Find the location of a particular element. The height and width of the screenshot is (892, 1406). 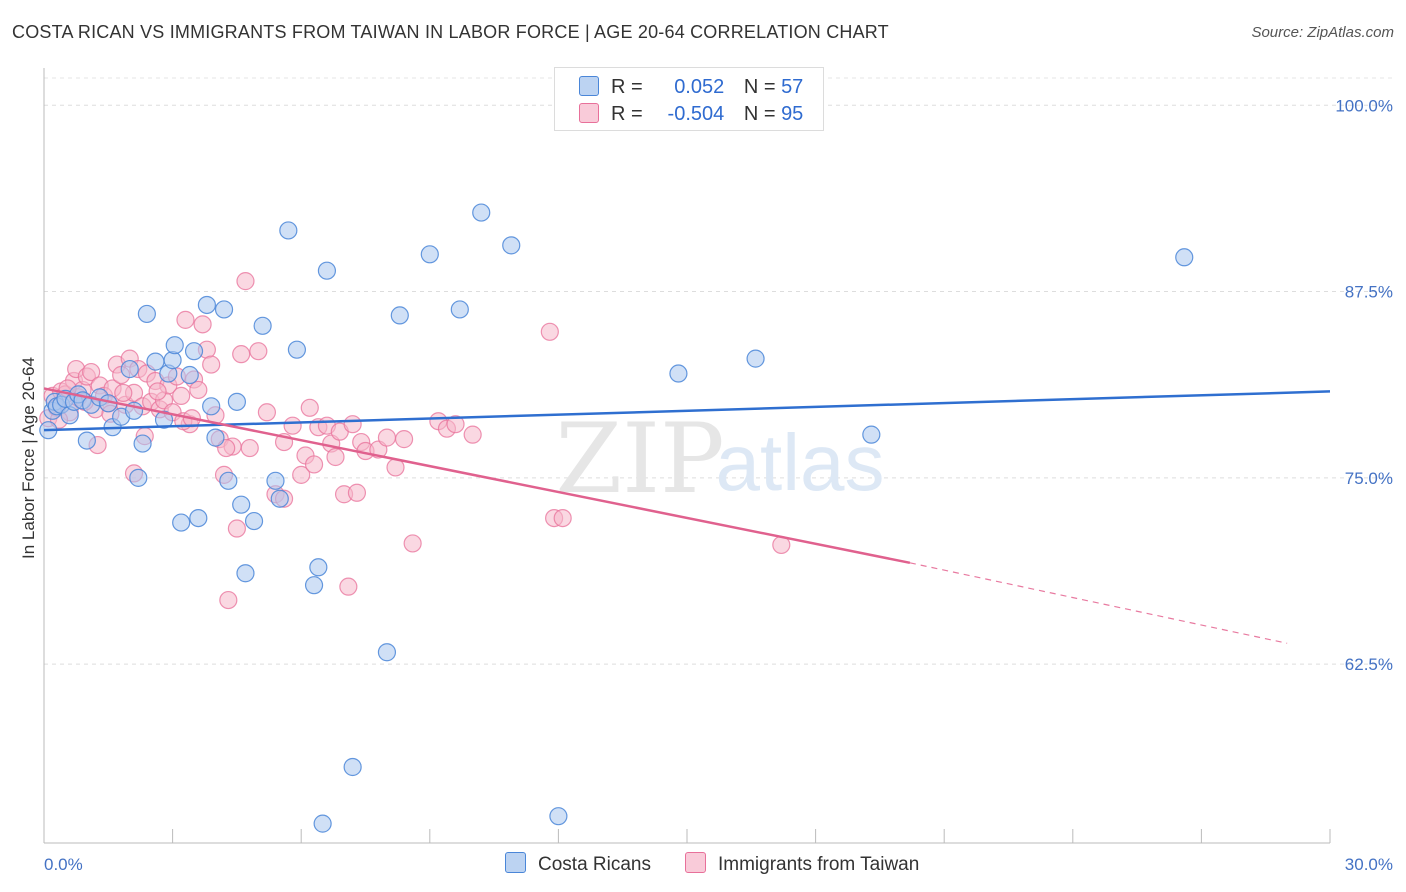

watermark-atlas: atlas is located at coordinates (800, 462).